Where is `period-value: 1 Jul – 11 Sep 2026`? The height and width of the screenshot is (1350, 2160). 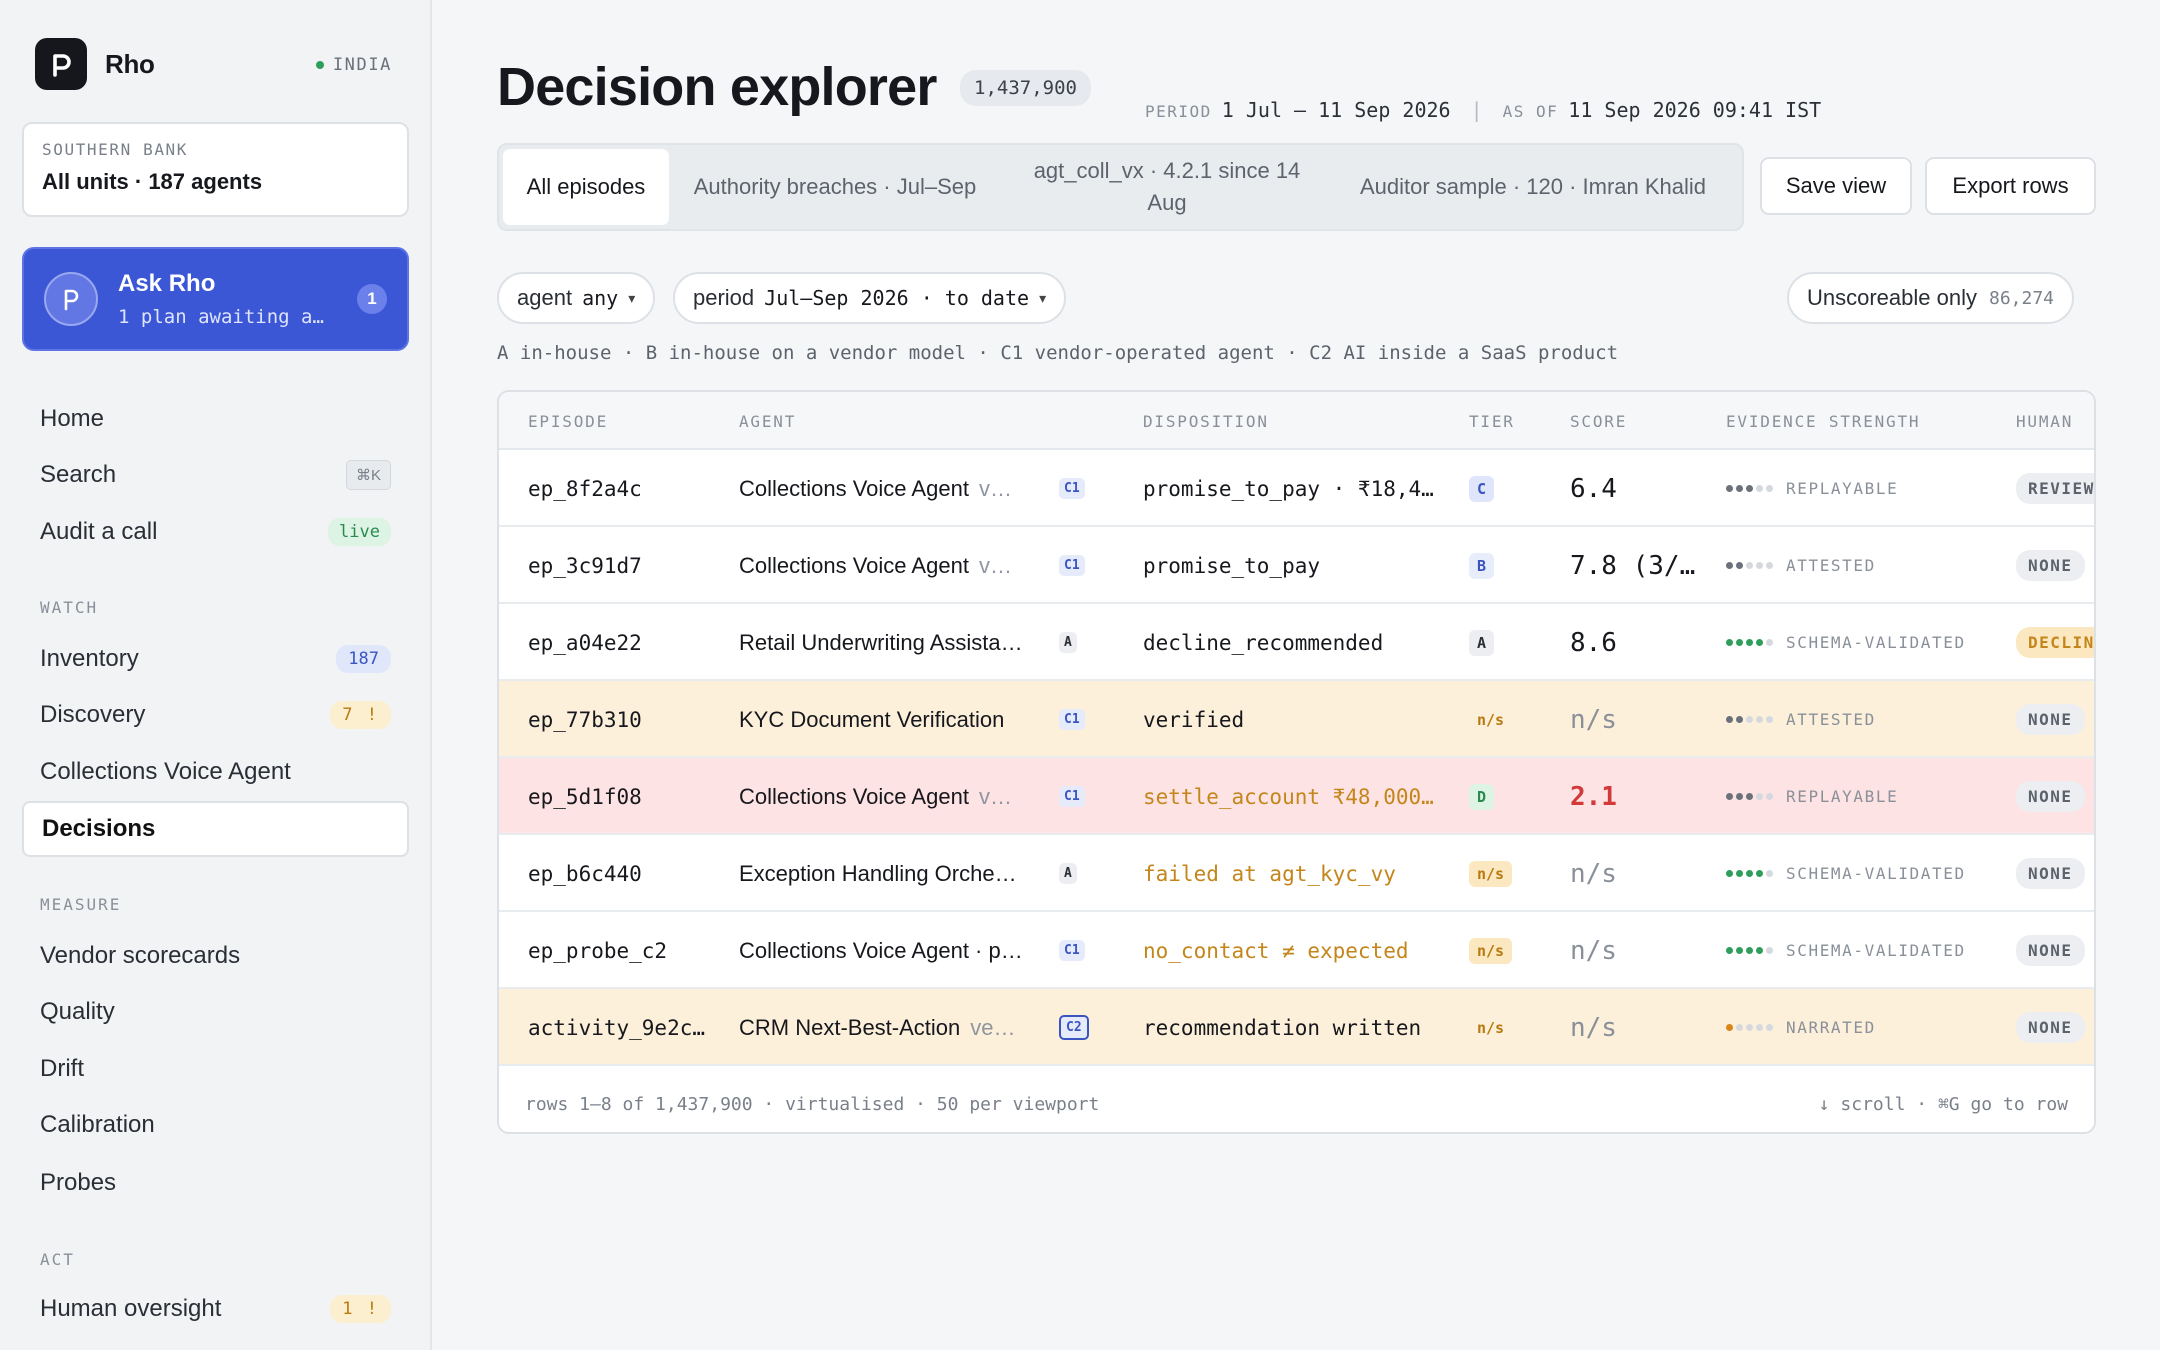 period-value: 1 Jul – 11 Sep 2026 is located at coordinates (1336, 110).